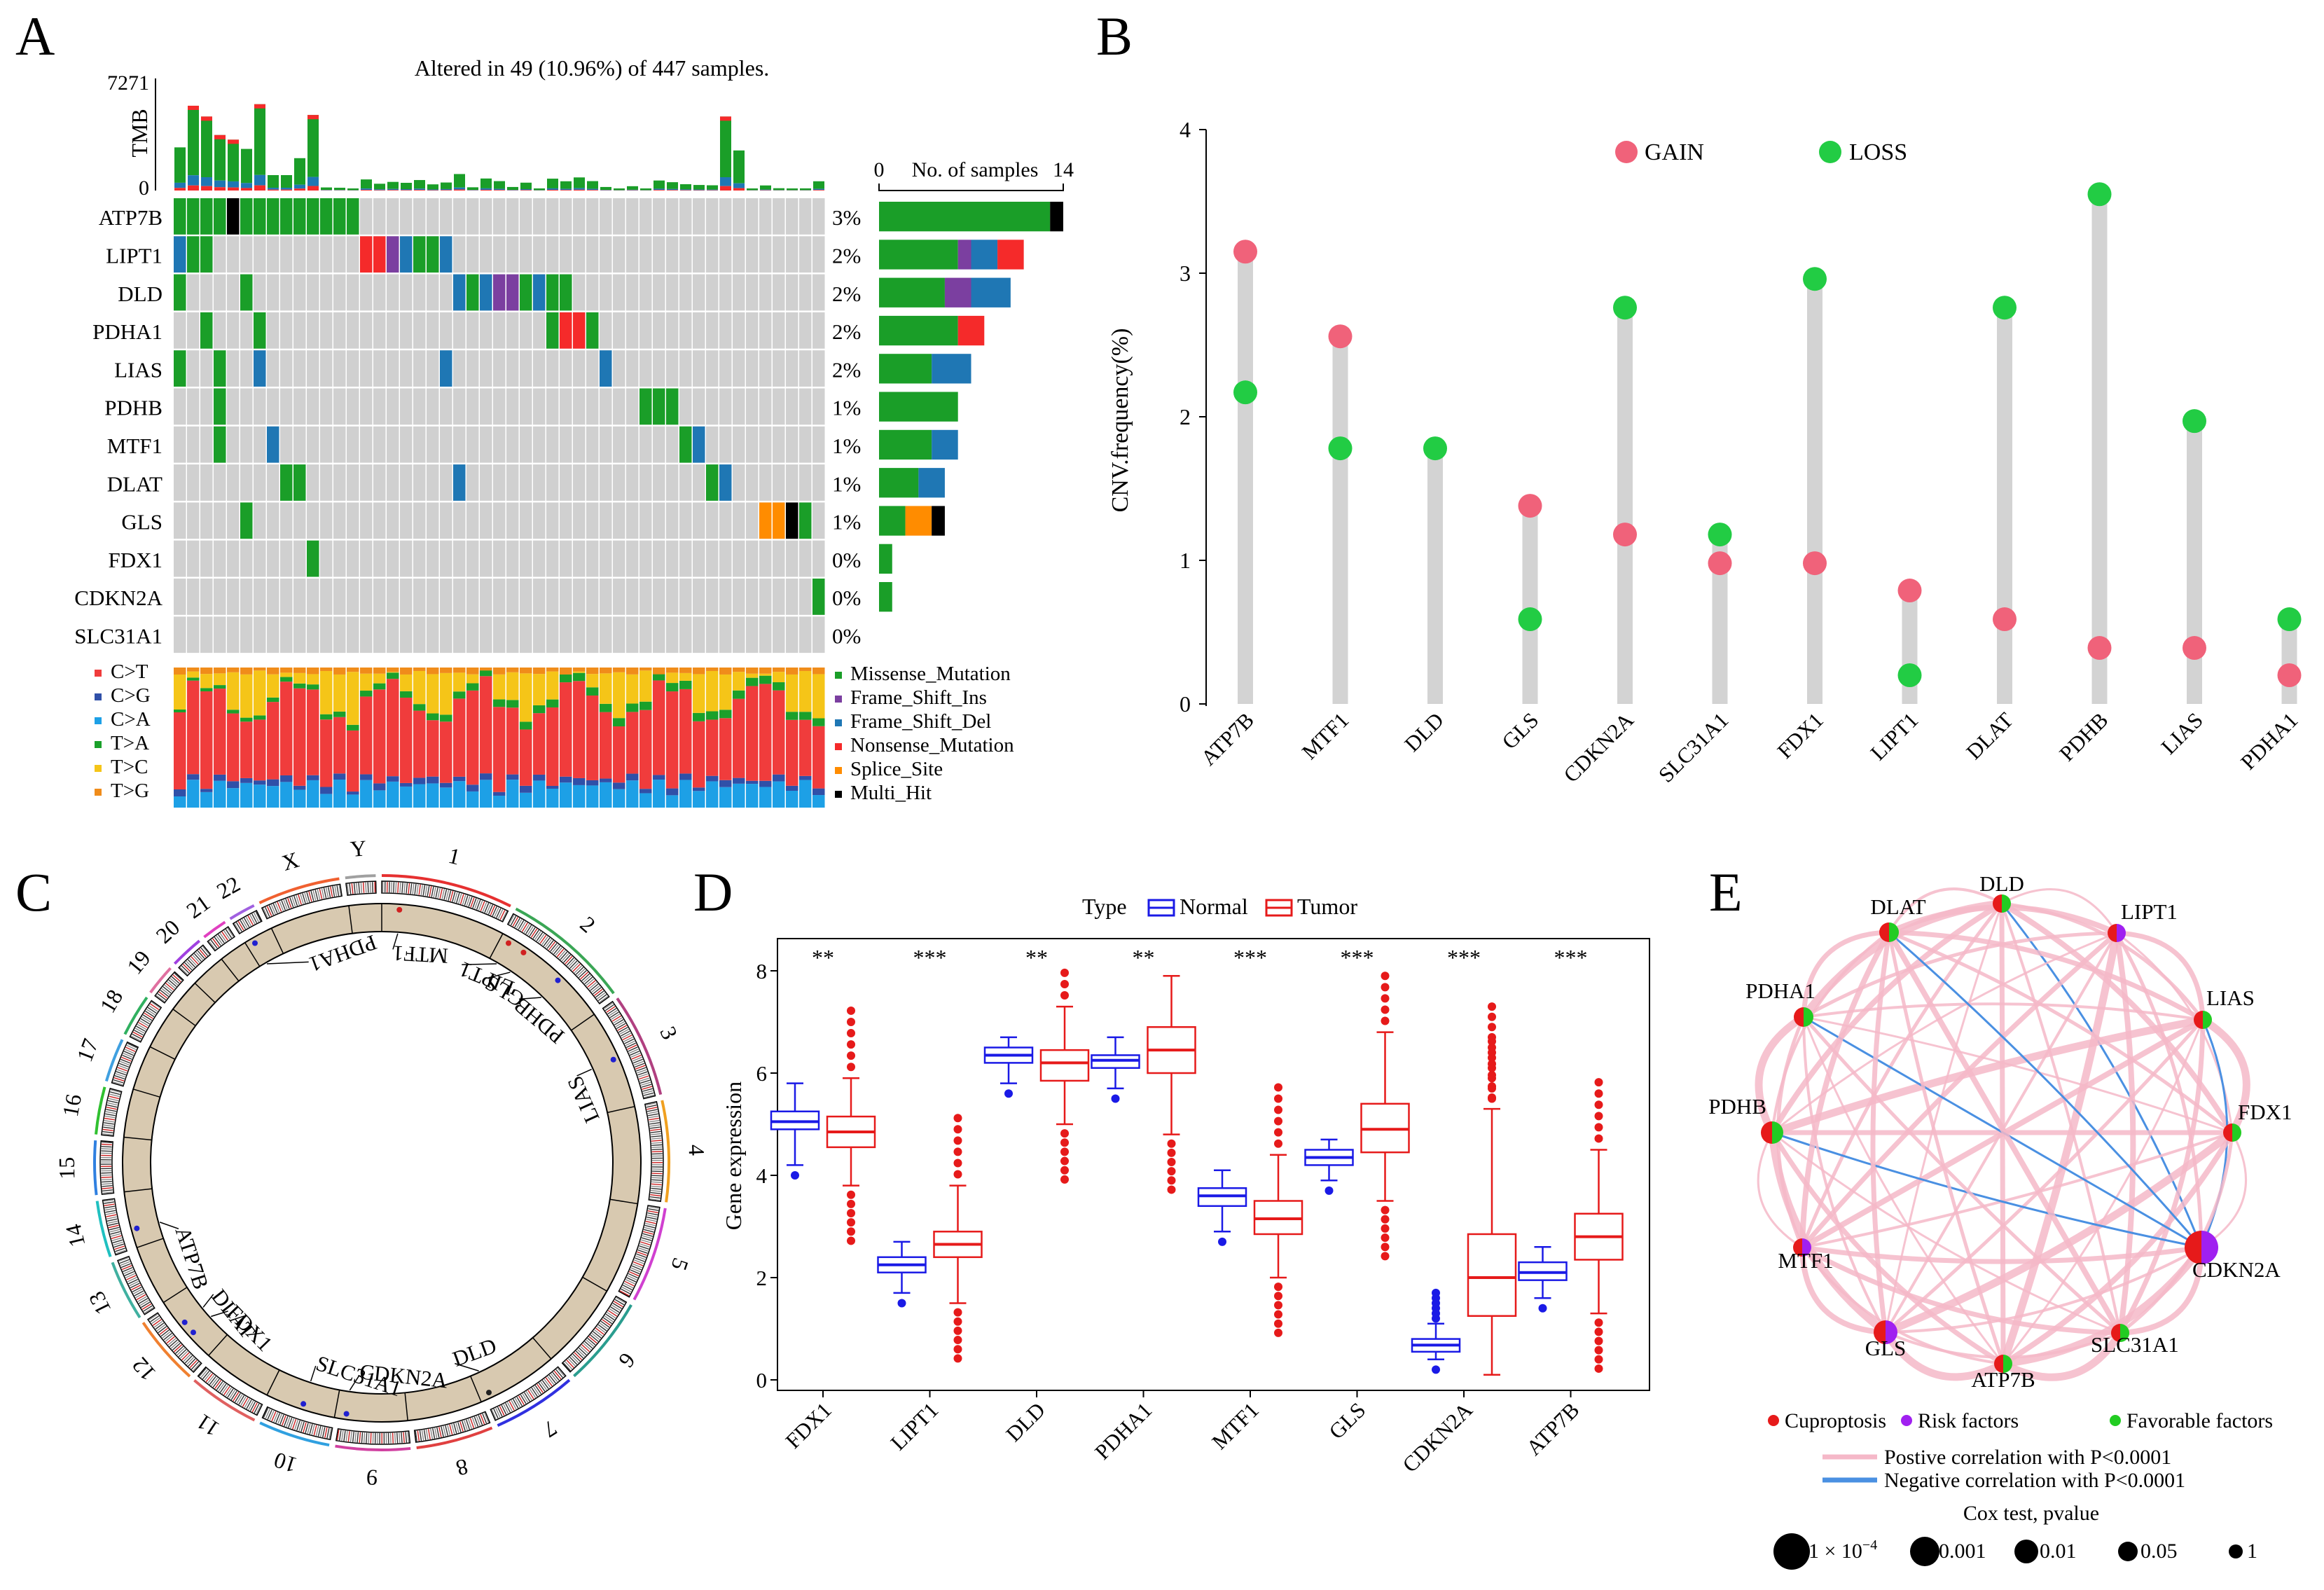 The image size is (2324, 1590). What do you see at coordinates (467, 1366) in the screenshot?
I see `circos-gene-leader-DLD` at bounding box center [467, 1366].